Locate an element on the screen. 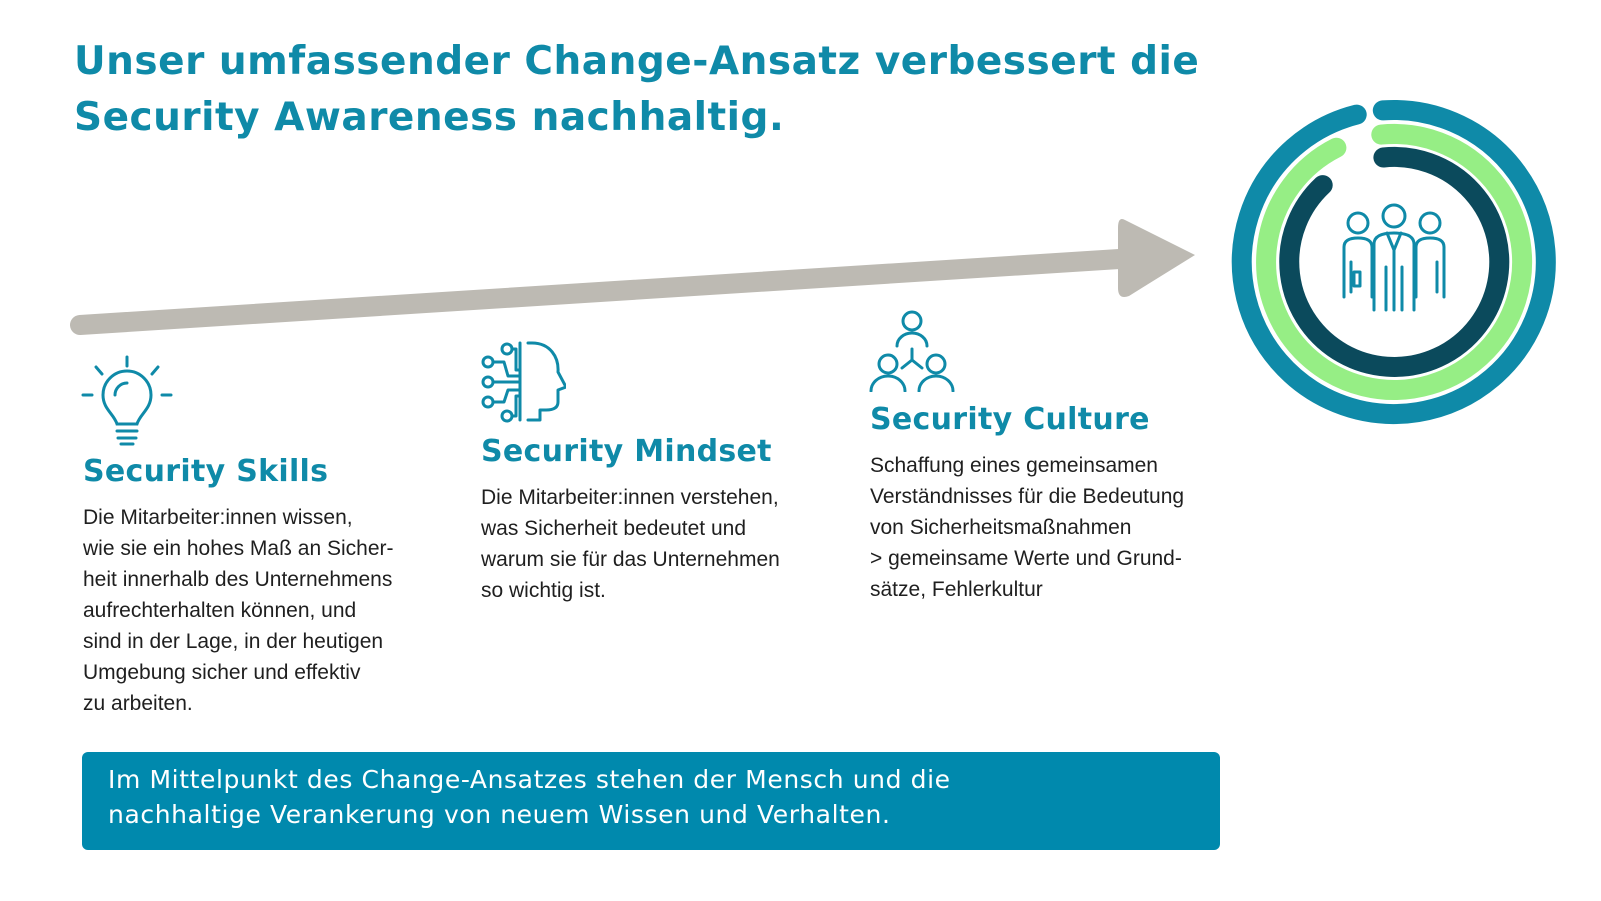 The image size is (1601, 901). text-line: wie sie ein hohes Maß an Sicher- is located at coordinates (238, 548).